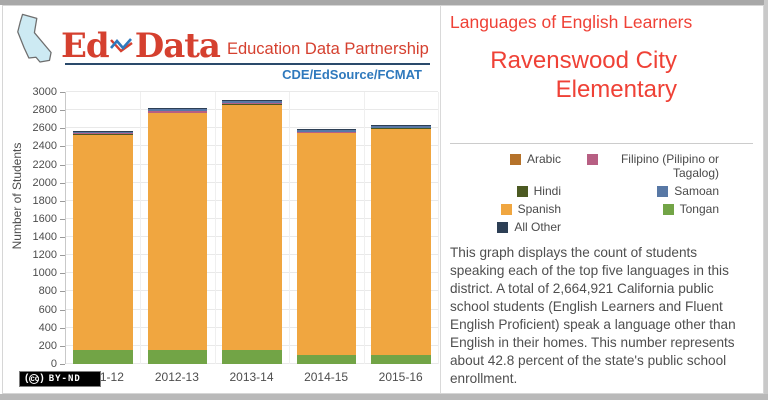  Describe the element at coordinates (177, 46) in the screenshot. I see `logo-word-data: Data` at that location.